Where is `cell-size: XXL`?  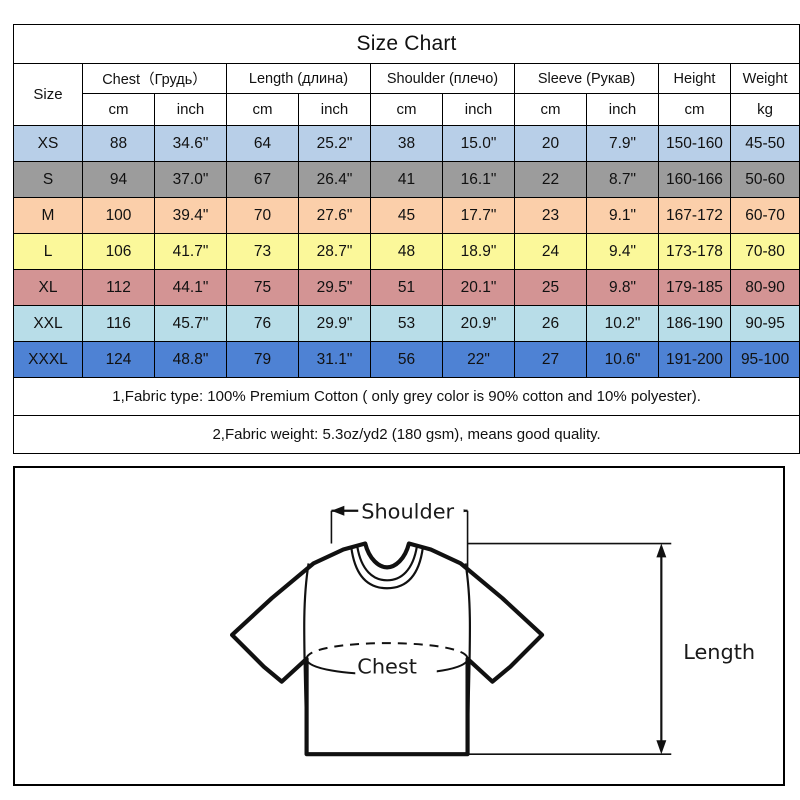 cell-size: XXL is located at coordinates (48, 323).